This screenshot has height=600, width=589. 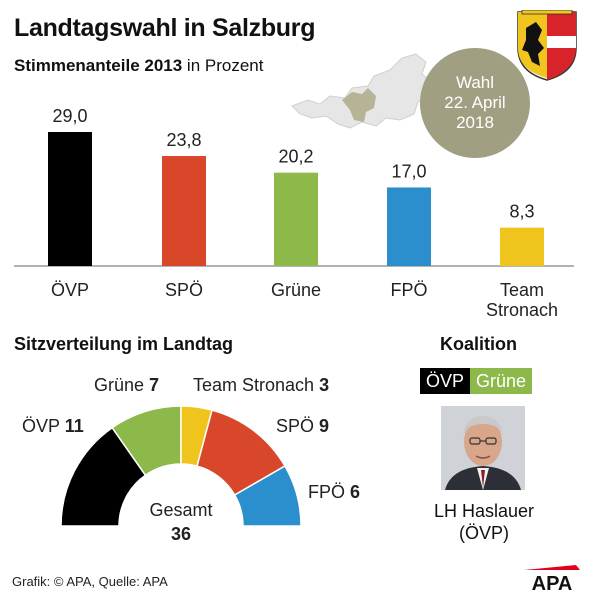 What do you see at coordinates (478, 344) in the screenshot?
I see `coalition-title: Koalition` at bounding box center [478, 344].